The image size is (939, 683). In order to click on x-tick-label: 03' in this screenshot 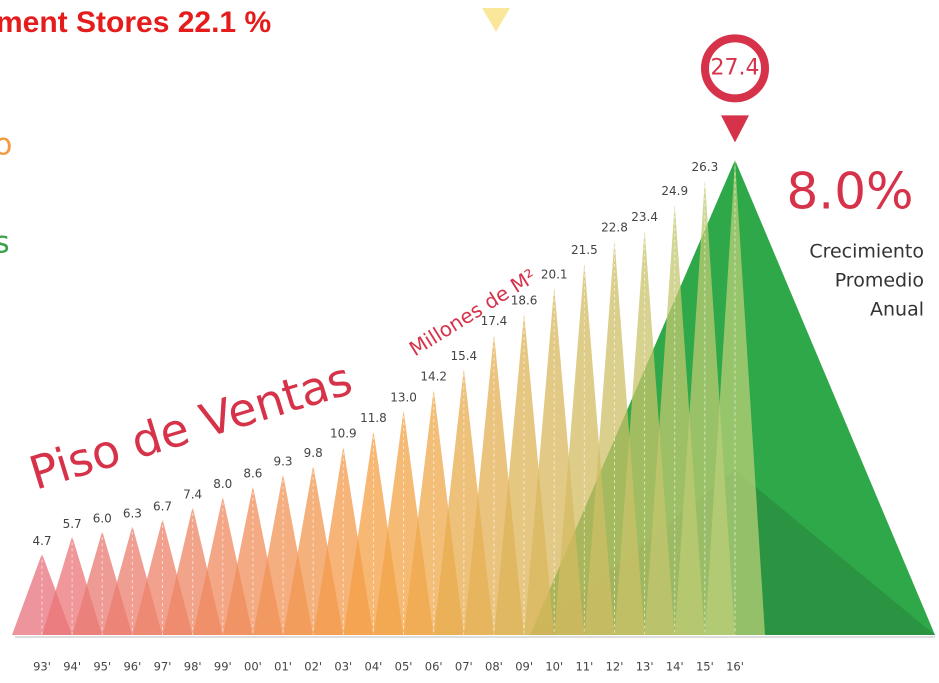, I will do `click(343, 667)`.